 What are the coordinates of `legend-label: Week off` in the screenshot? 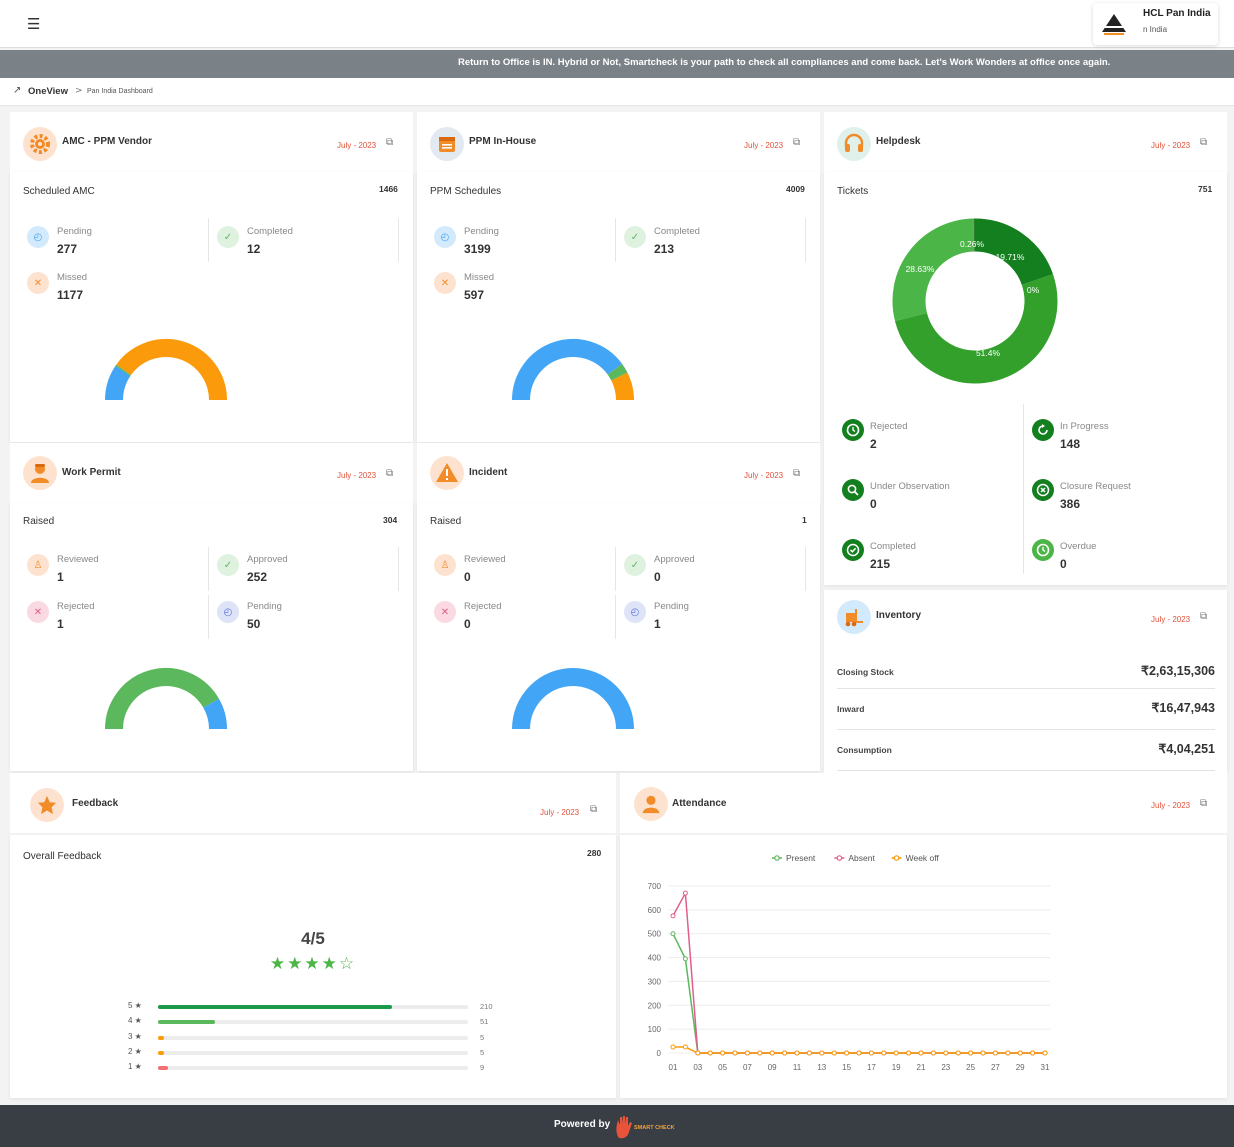 It's located at (923, 858).